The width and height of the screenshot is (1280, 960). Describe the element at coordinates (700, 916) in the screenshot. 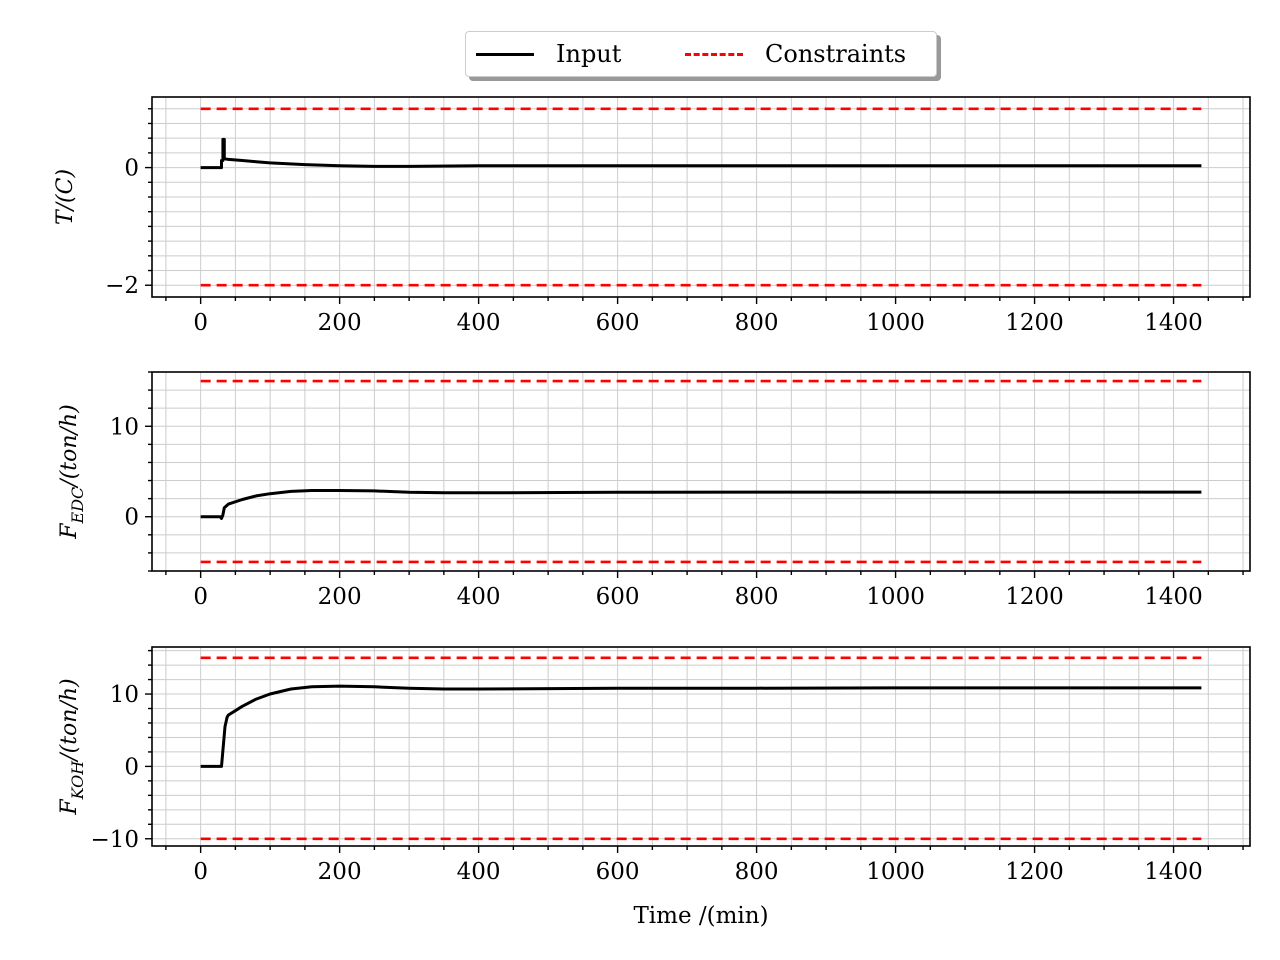

I see `x-axis-label: Time /(min)` at that location.